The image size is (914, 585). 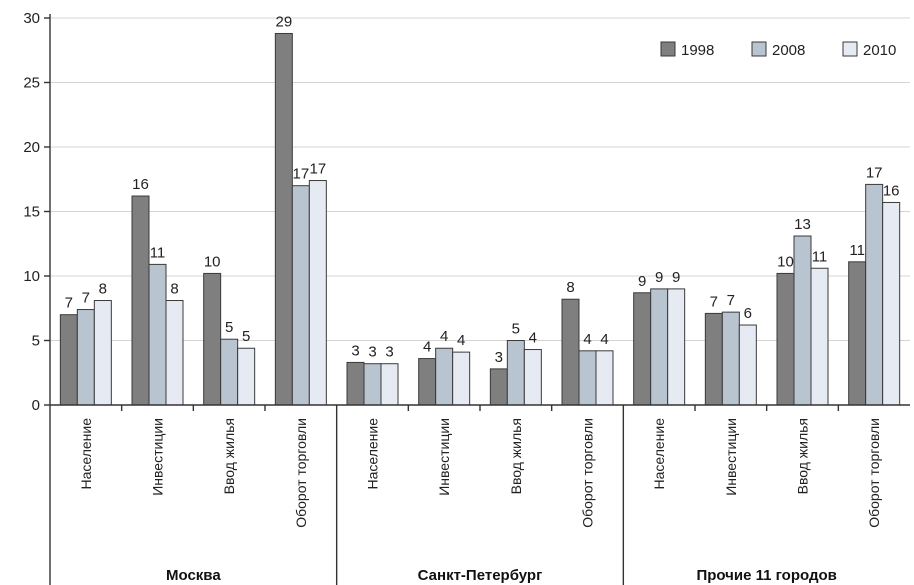 I want to click on data-label: 13, so click(x=802, y=224).